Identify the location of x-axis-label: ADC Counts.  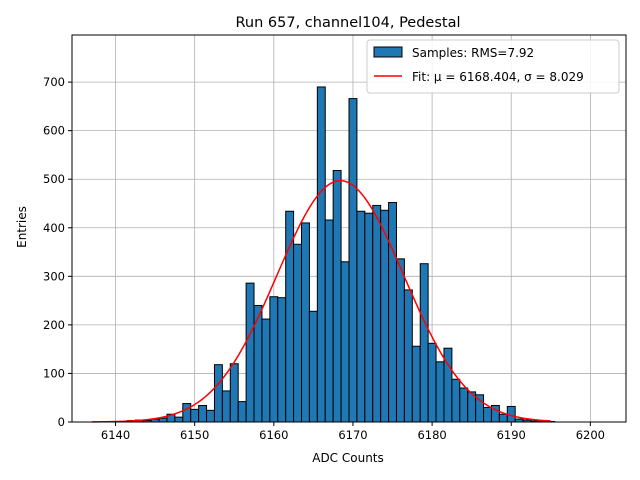
(348, 458).